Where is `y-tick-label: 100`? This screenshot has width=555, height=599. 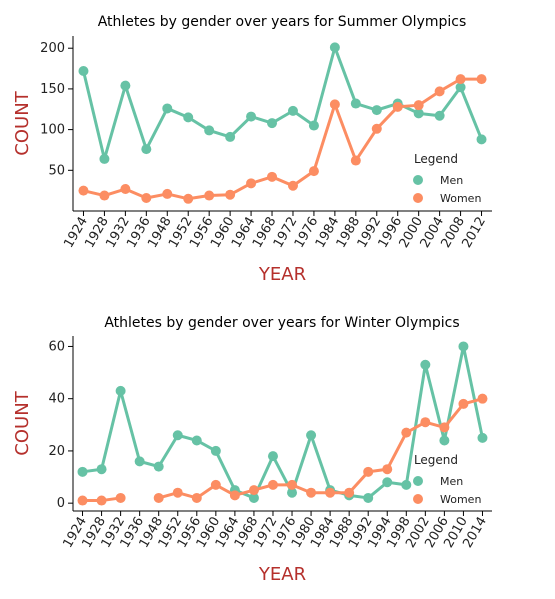
y-tick-label: 100 is located at coordinates (52, 130).